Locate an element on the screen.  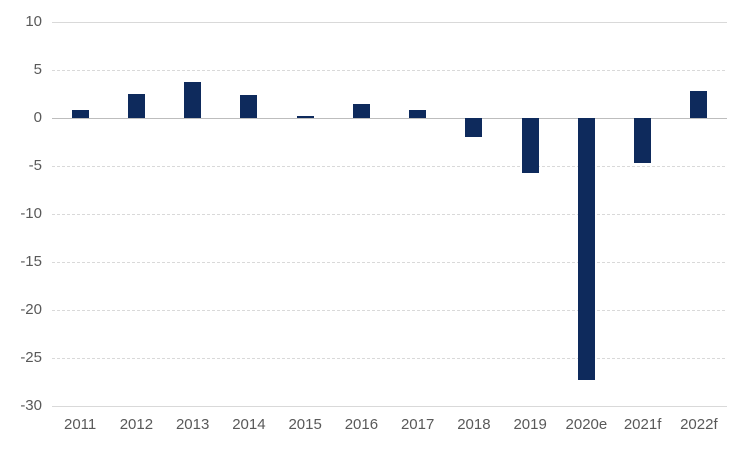
y-axis-tick-label: -30 is located at coordinates (31, 405).